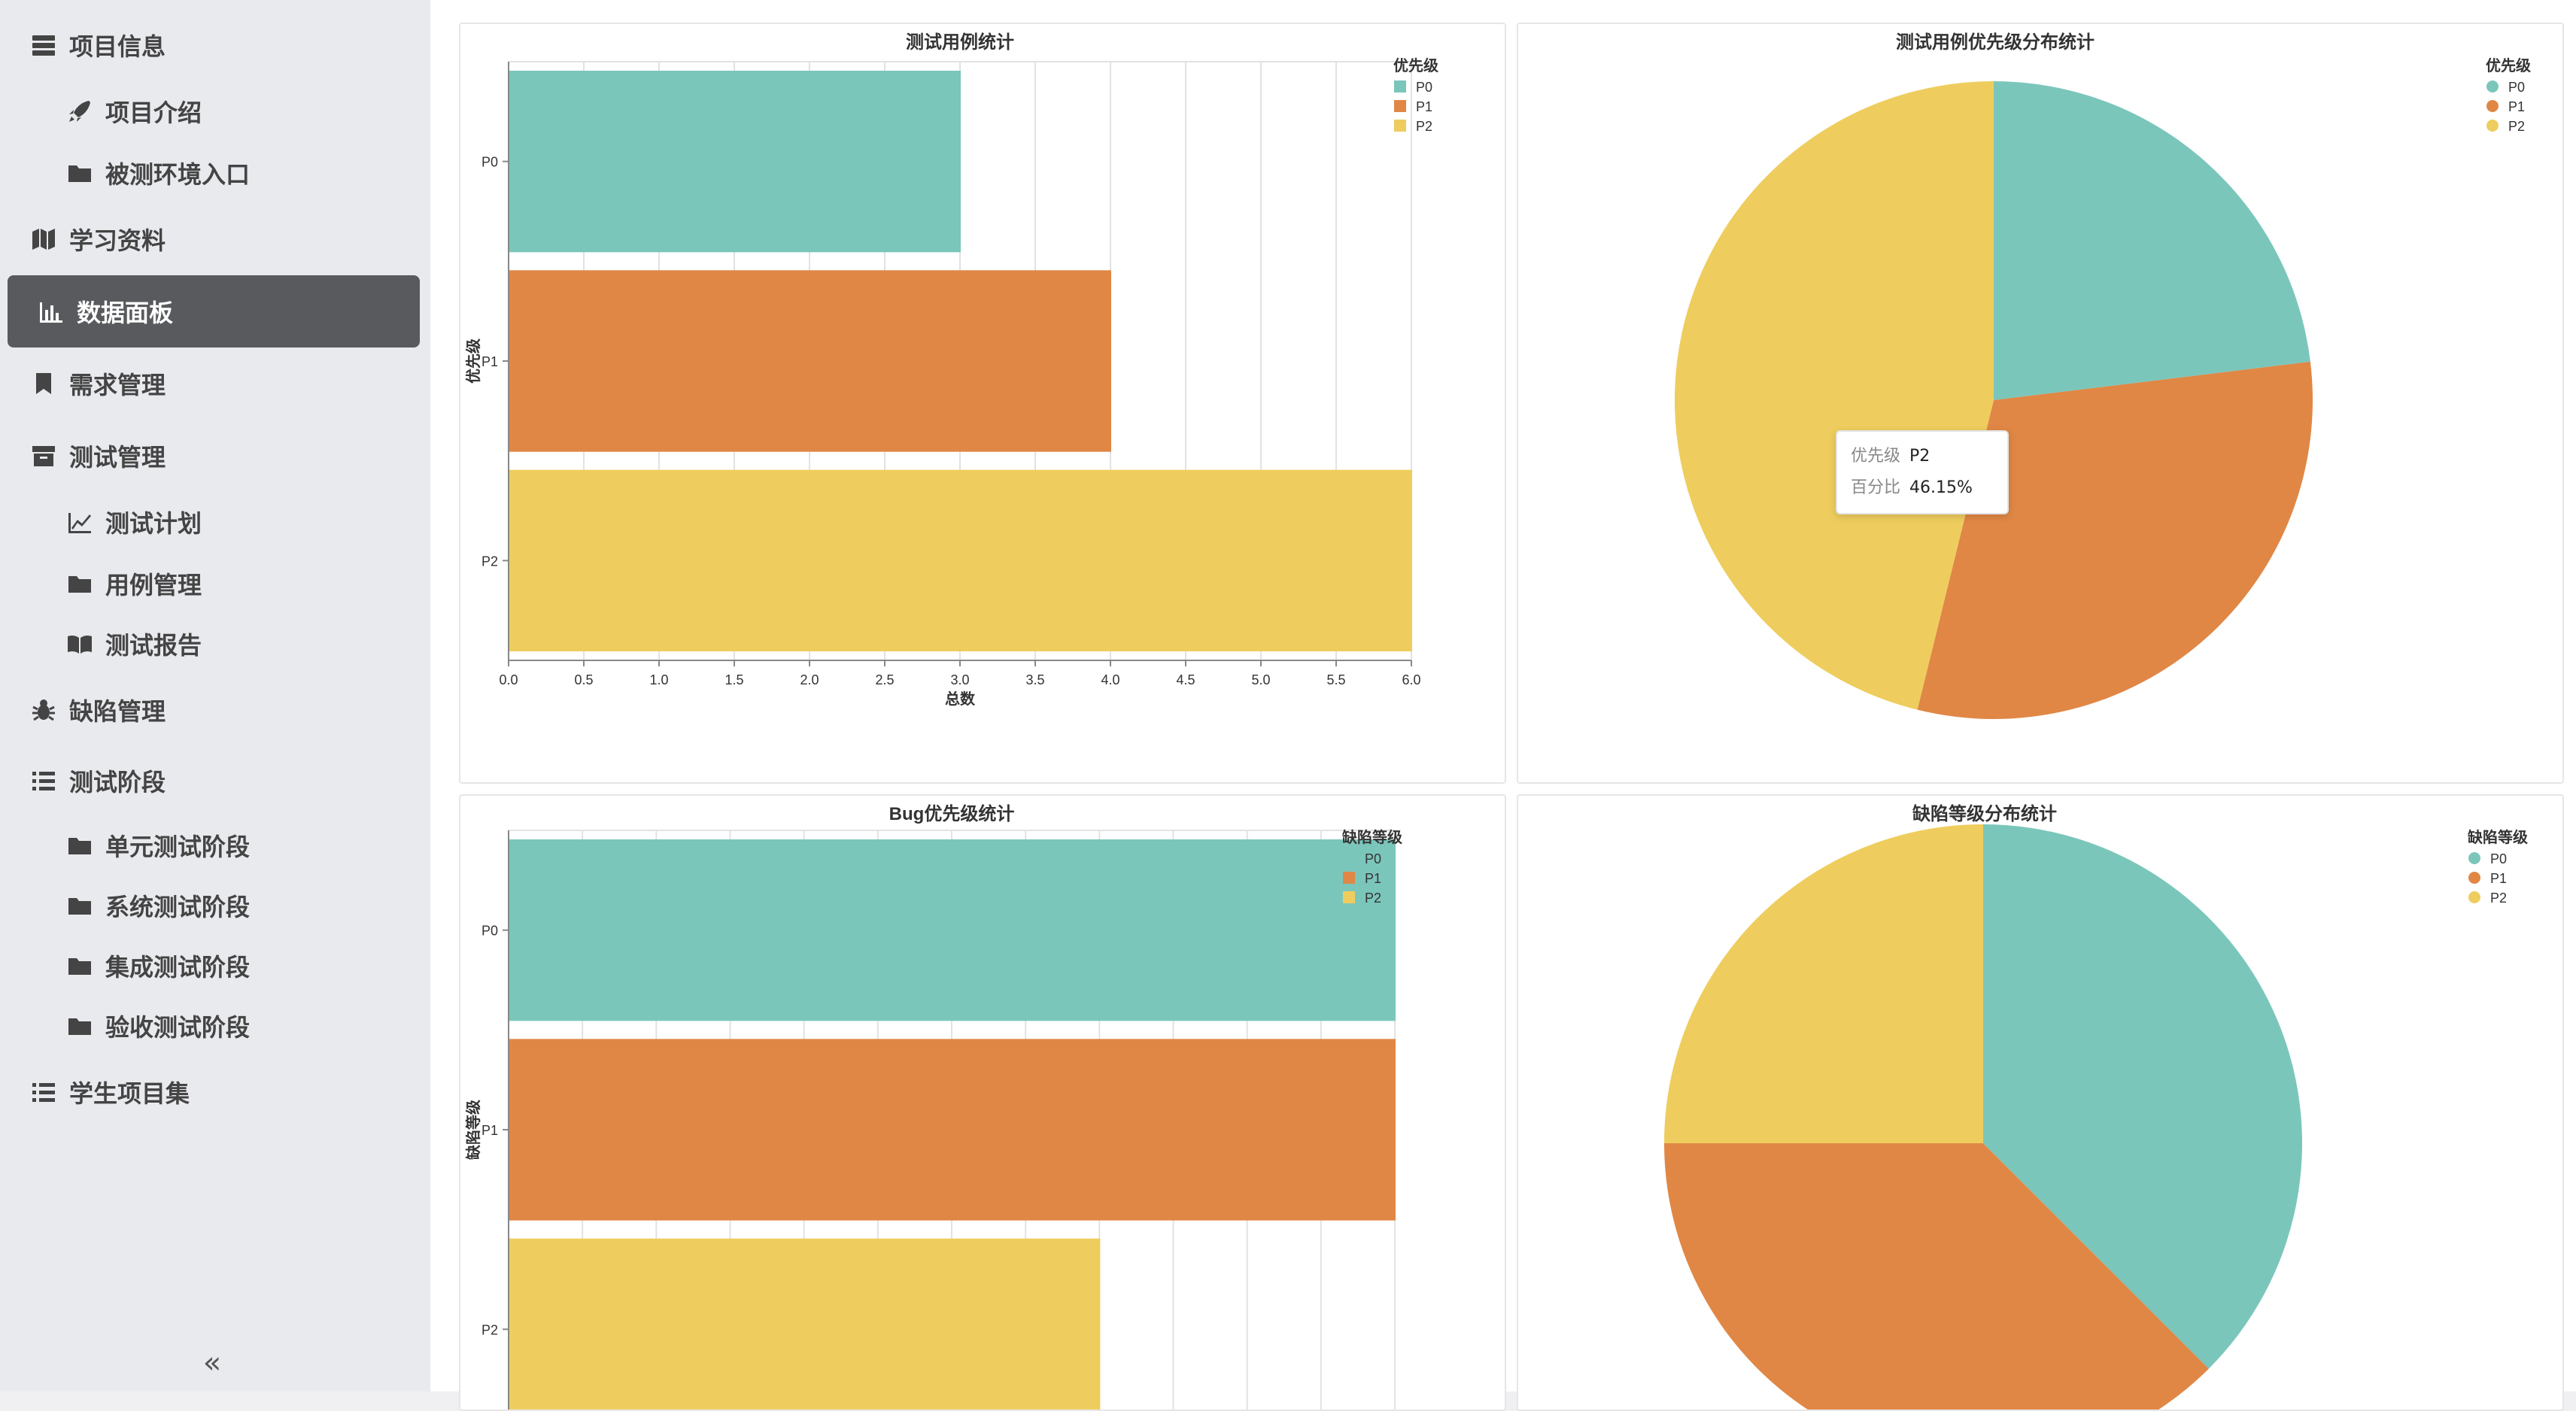  I want to click on sidebar-item-1: 项目介绍, so click(215, 111).